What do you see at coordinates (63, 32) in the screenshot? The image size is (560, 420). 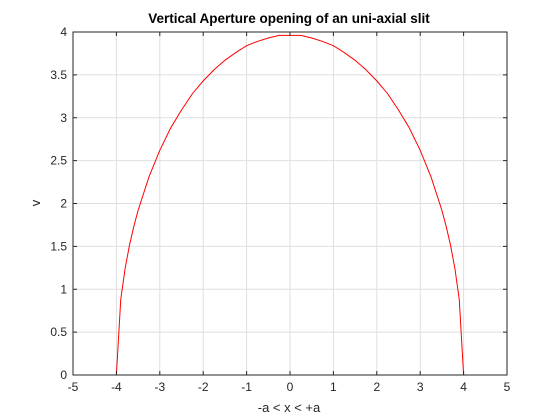 I see `y-tick-label: 4` at bounding box center [63, 32].